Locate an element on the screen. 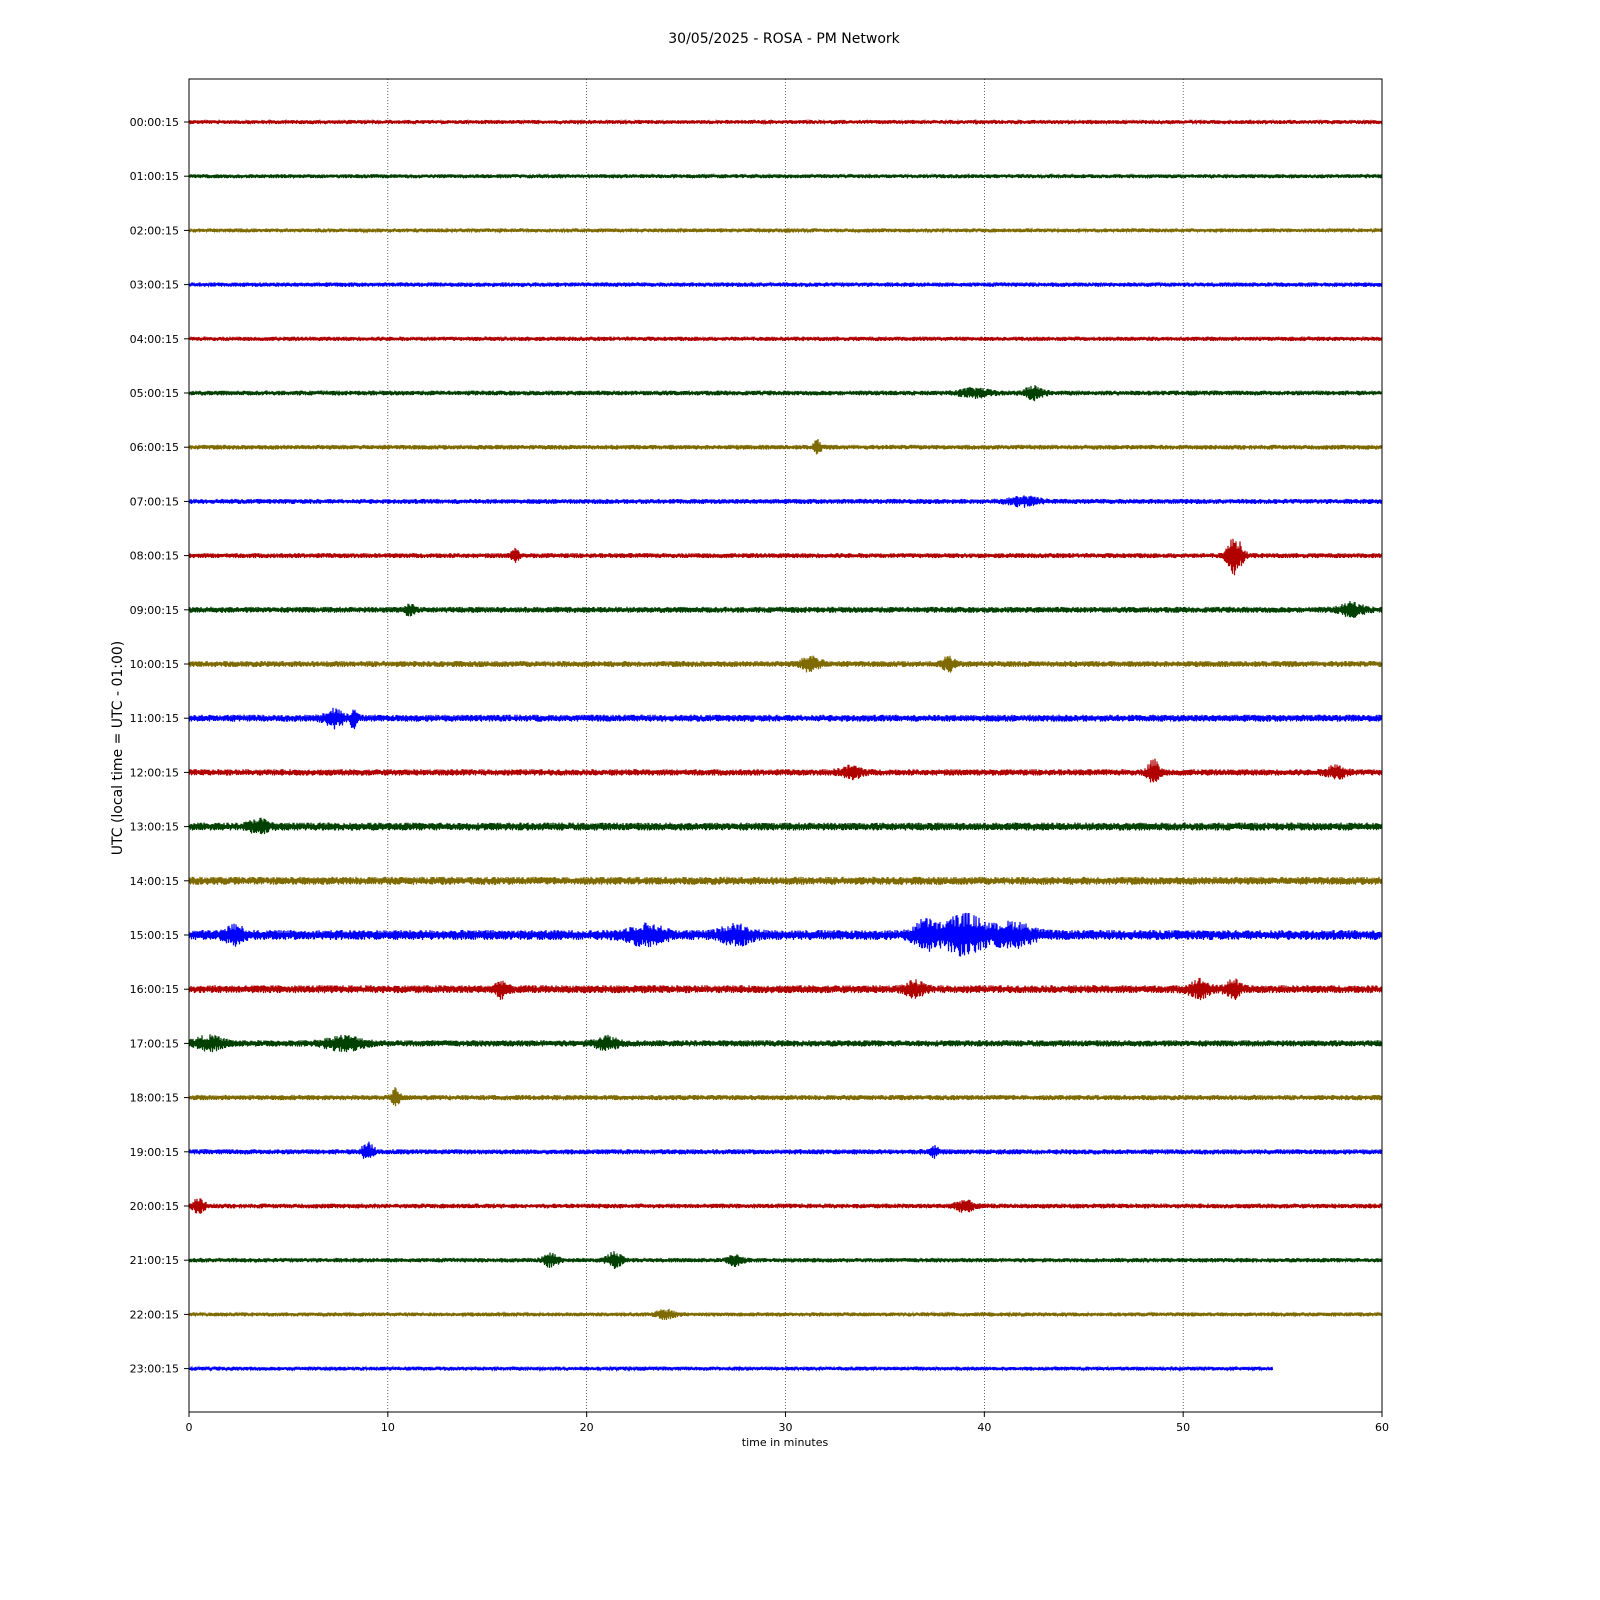 Image resolution: width=1600 pixels, height=1600 pixels. y-tick-label: 20:00:15 is located at coordinates (154, 1206).